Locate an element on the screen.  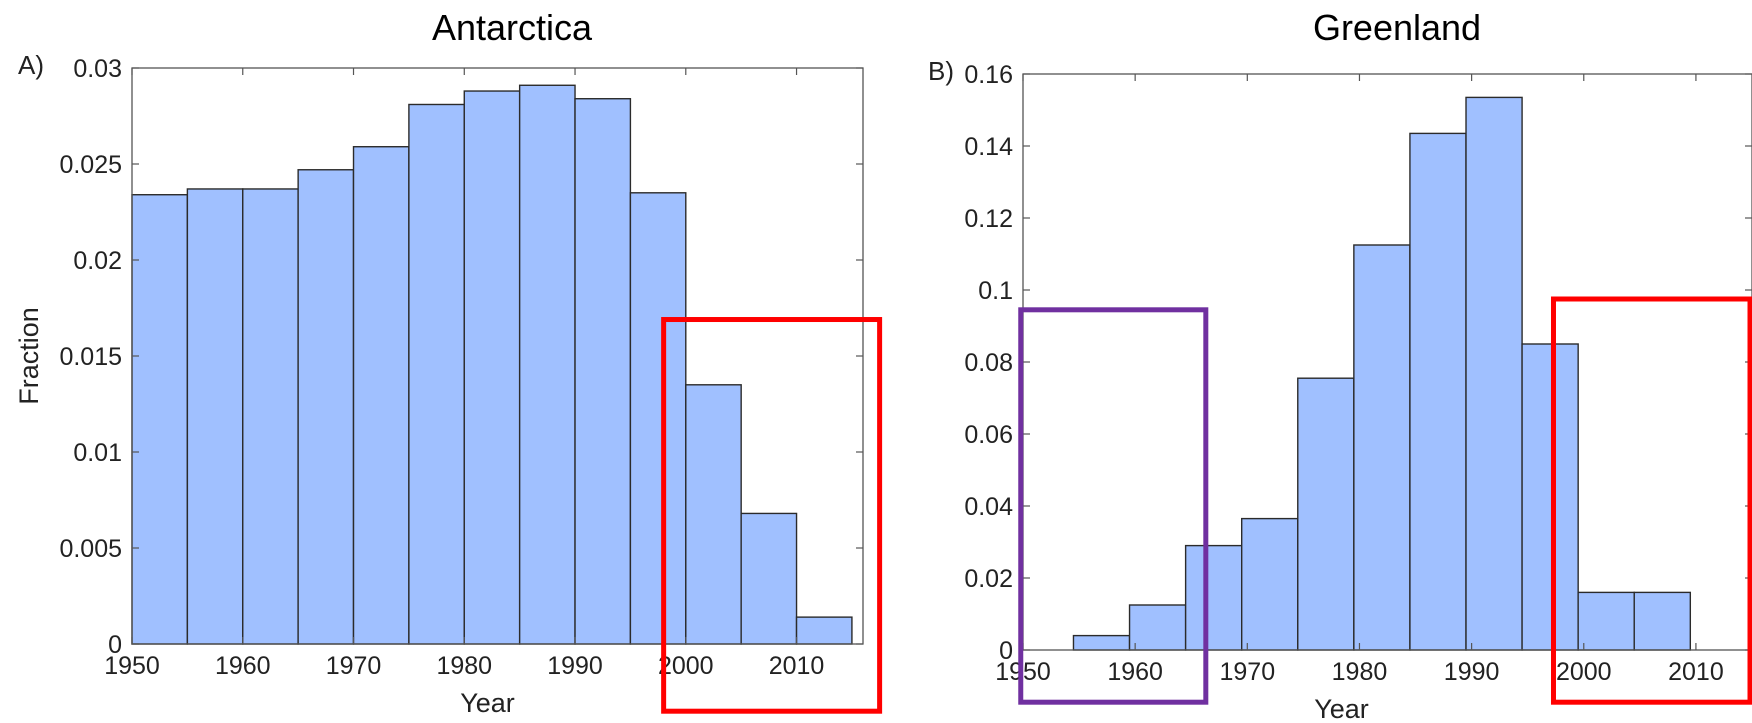
chart-title: Antarctica is located at coordinates (512, 27).